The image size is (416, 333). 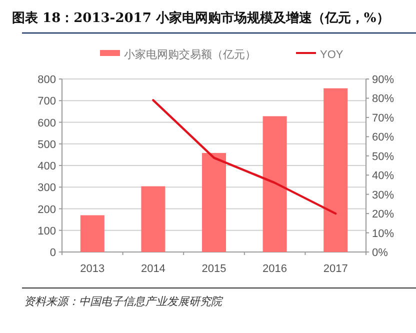 I want to click on y-tick-label: 300, so click(x=47, y=188).